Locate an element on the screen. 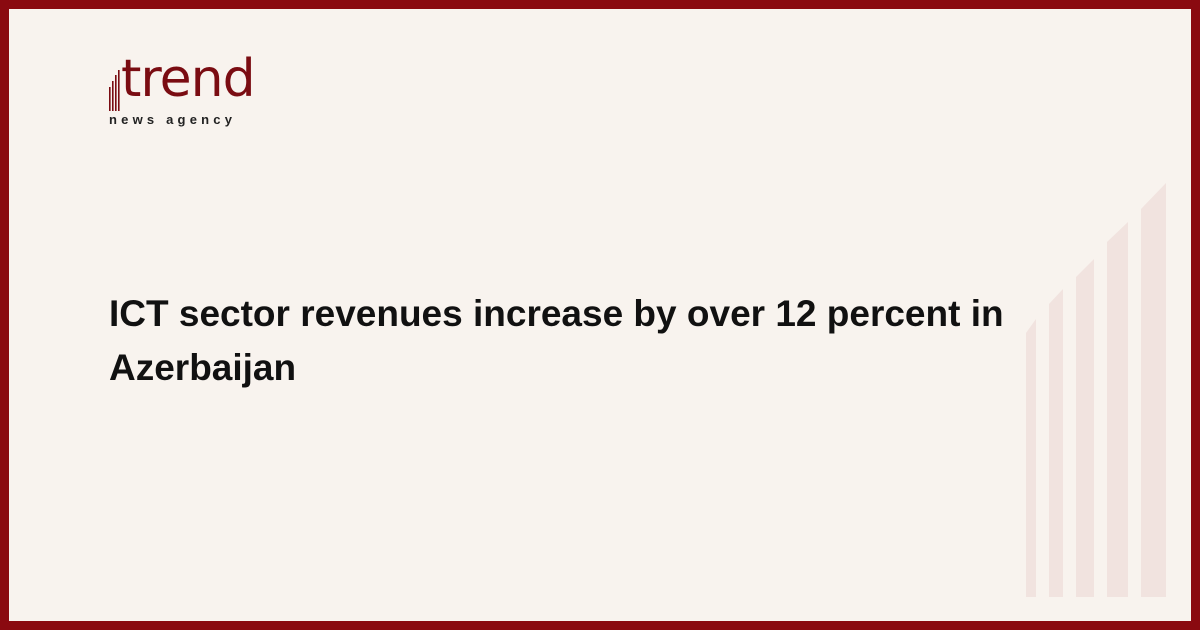 Image resolution: width=1200 pixels, height=630 pixels. logo-bars-icon is located at coordinates (114, 90).